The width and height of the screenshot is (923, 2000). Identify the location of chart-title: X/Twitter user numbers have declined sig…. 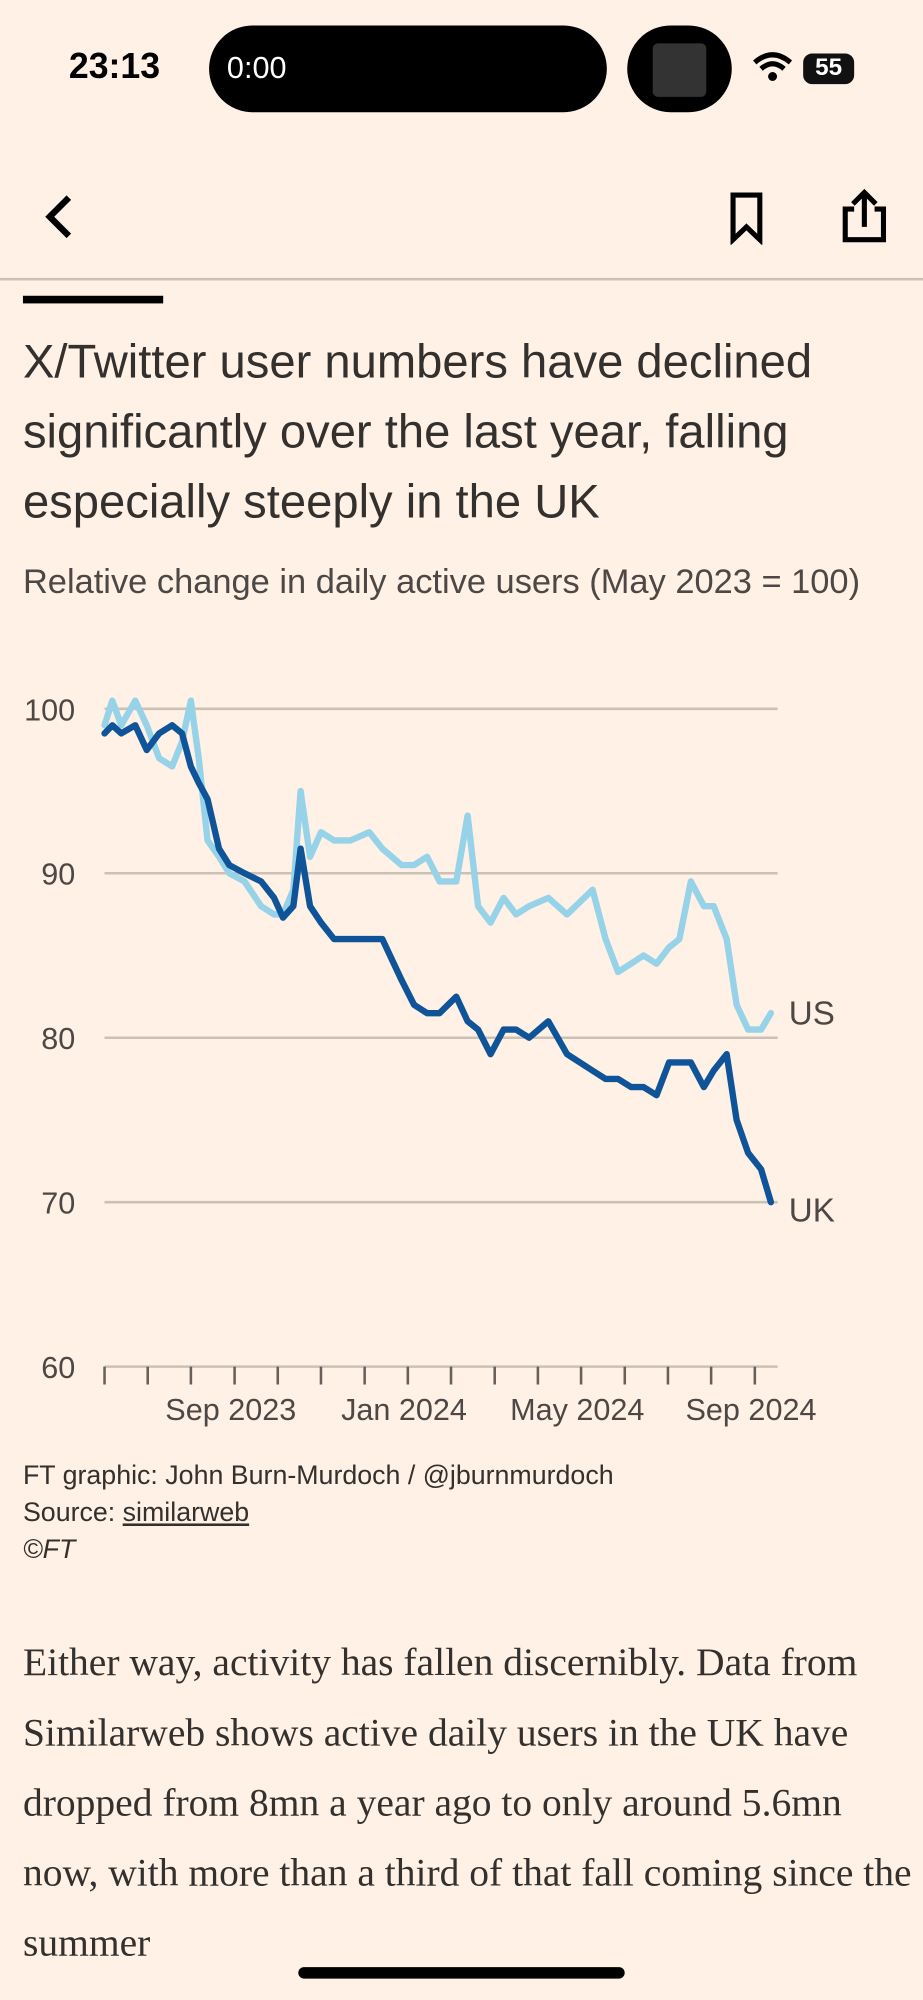
(417, 431).